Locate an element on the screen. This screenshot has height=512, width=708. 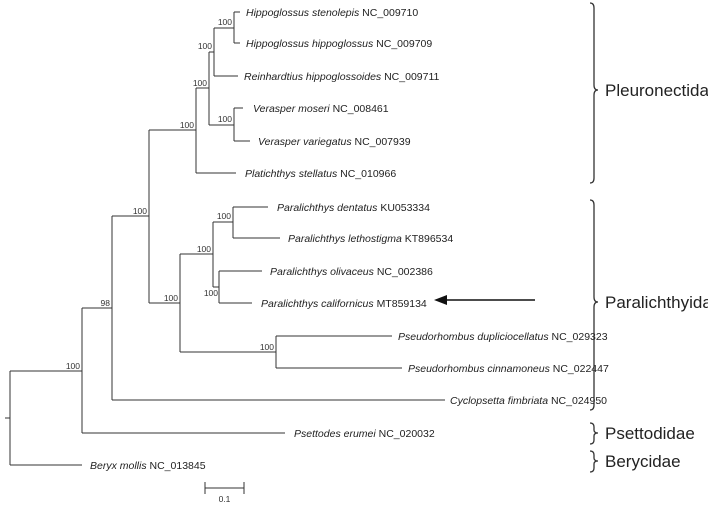
family-label: Psettodidae is located at coordinates (650, 433).